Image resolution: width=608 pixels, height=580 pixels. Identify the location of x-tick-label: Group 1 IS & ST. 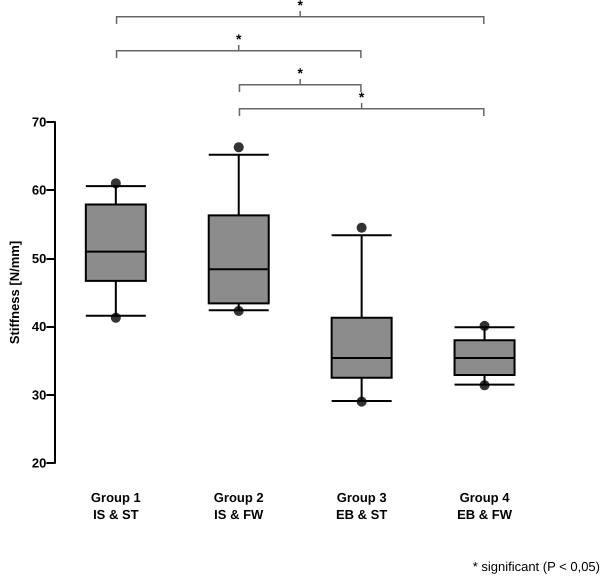
(115, 506).